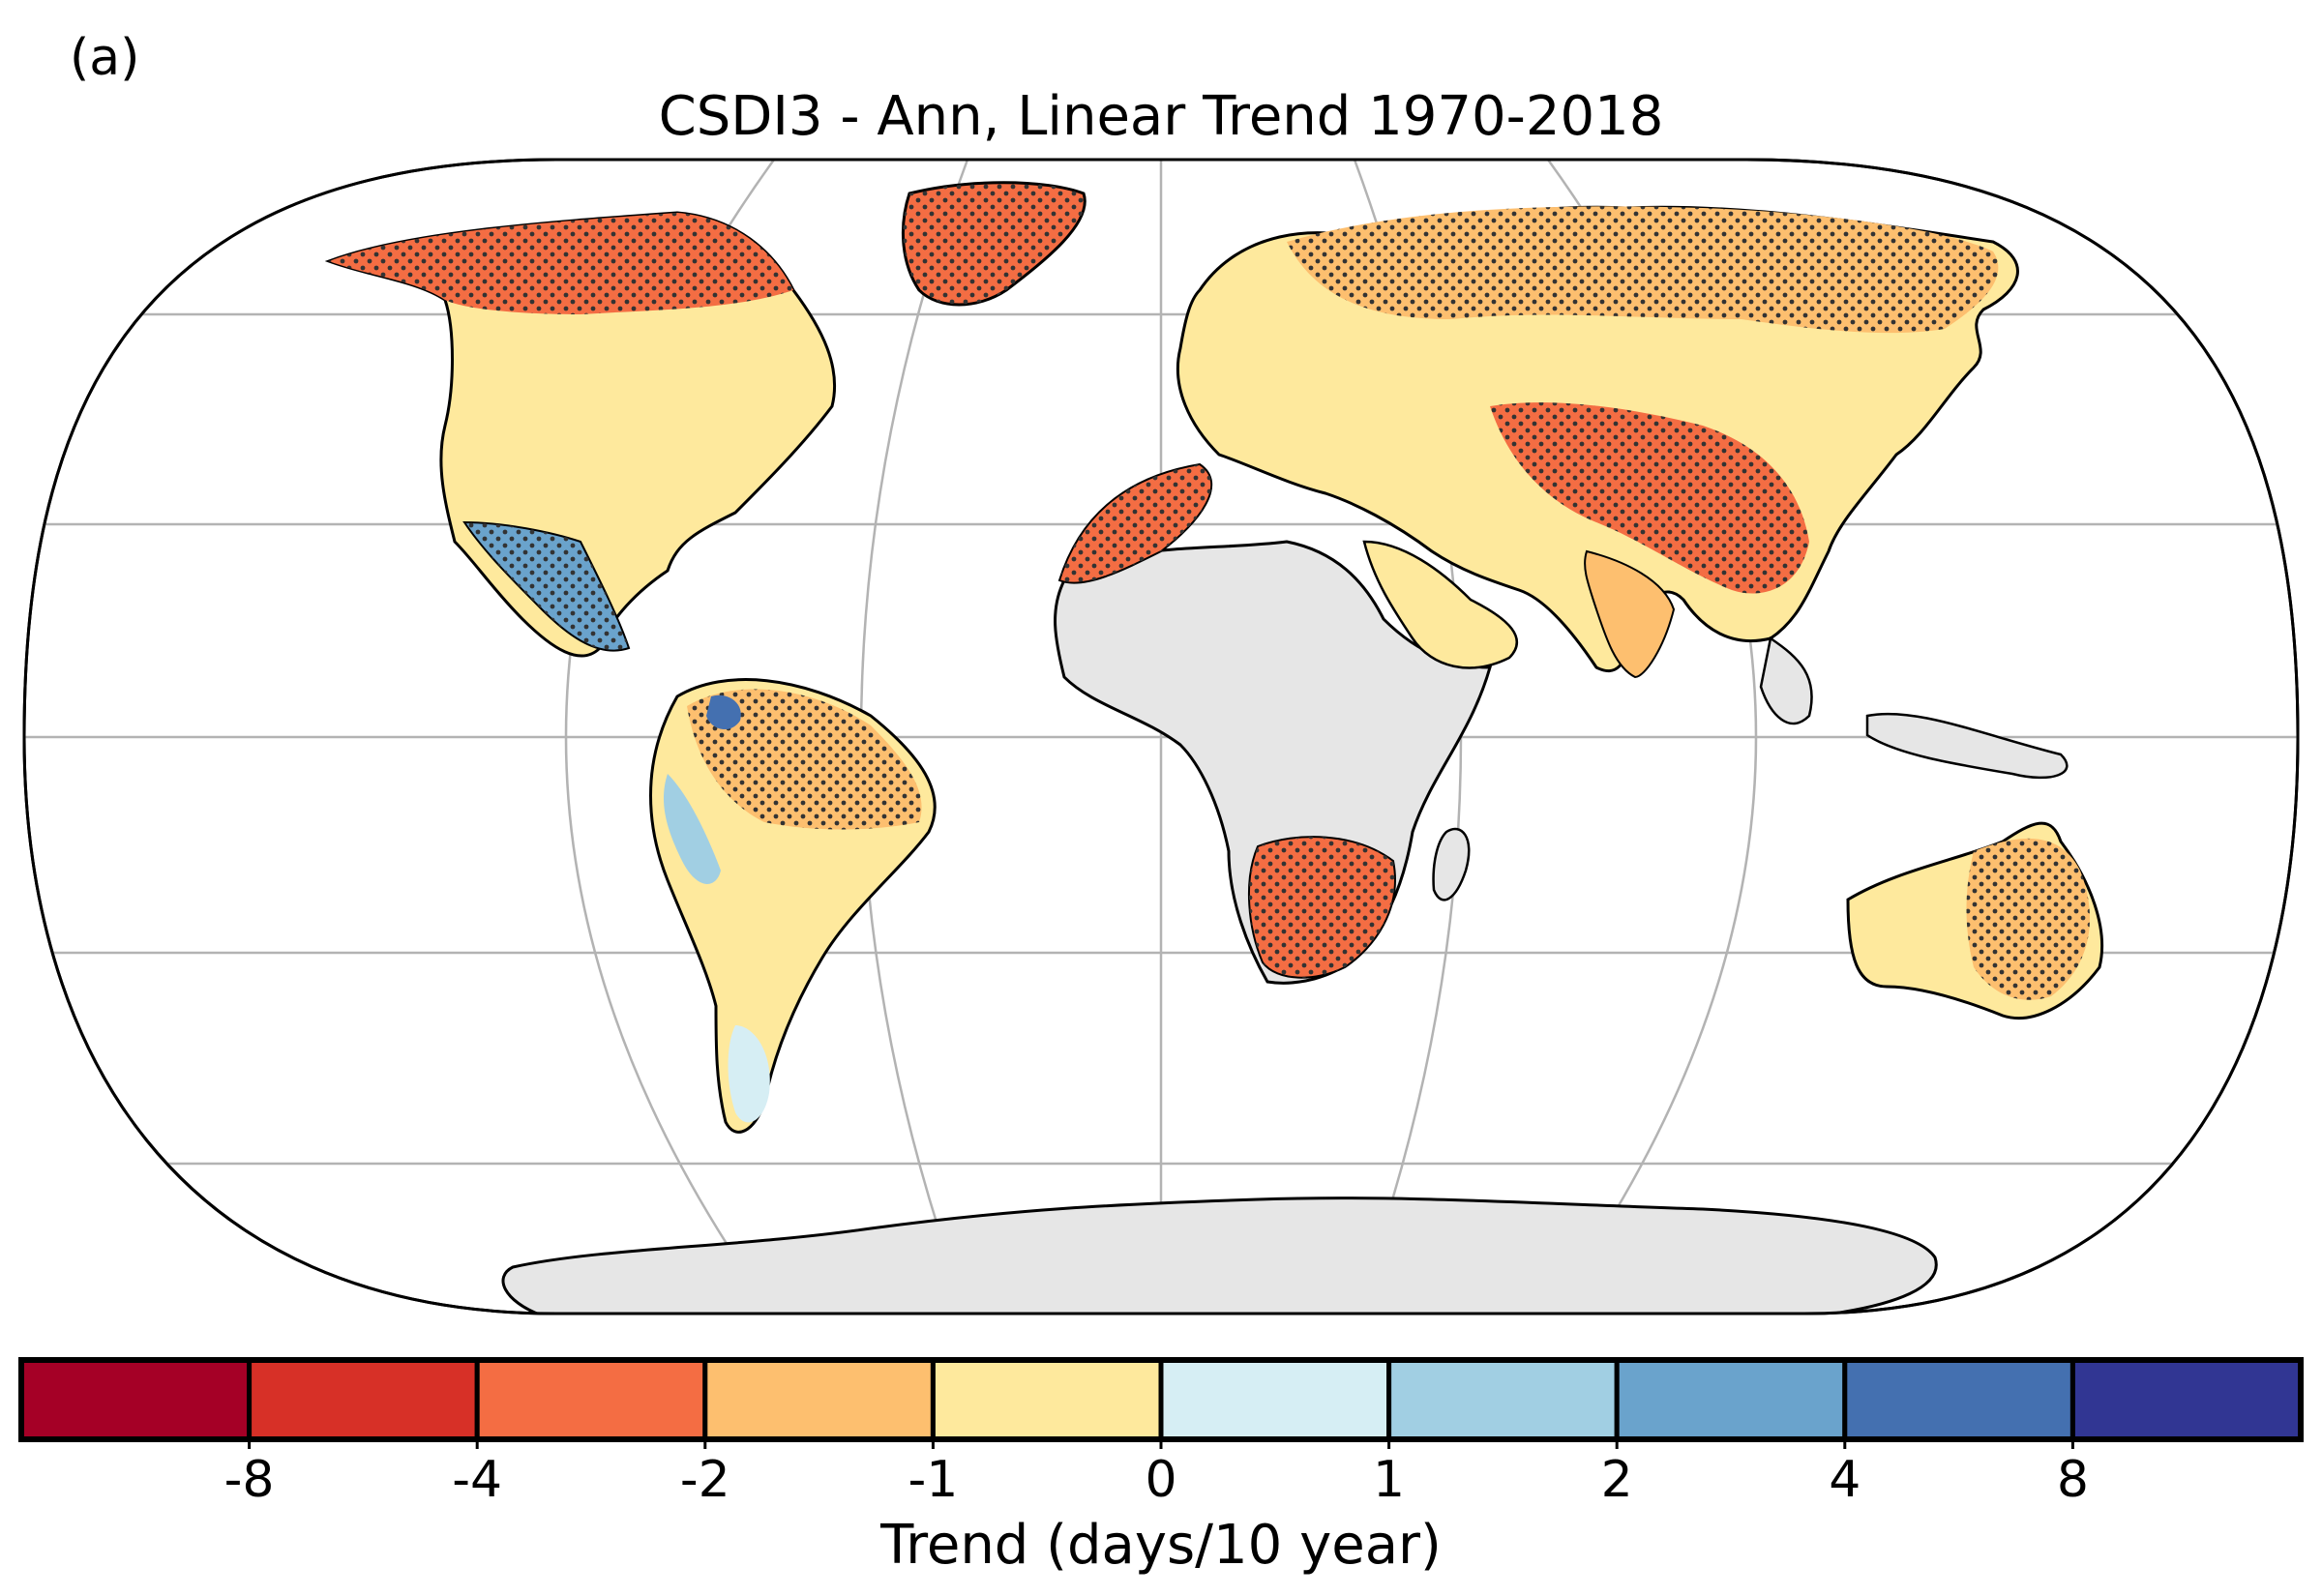 The height and width of the screenshot is (1596, 2322). Describe the element at coordinates (249, 1480) in the screenshot. I see `colorbar-tick-label: -8` at that location.